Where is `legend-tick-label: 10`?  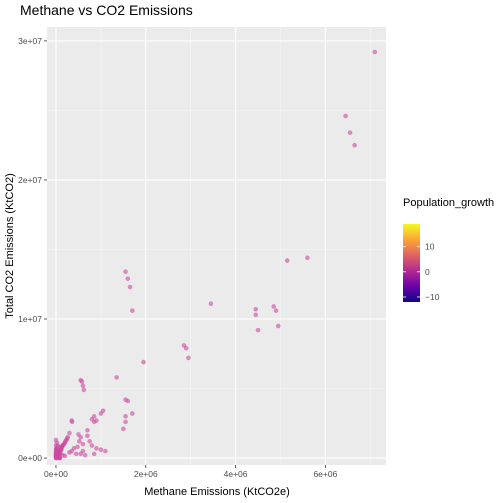 legend-tick-label: 10 is located at coordinates (430, 247).